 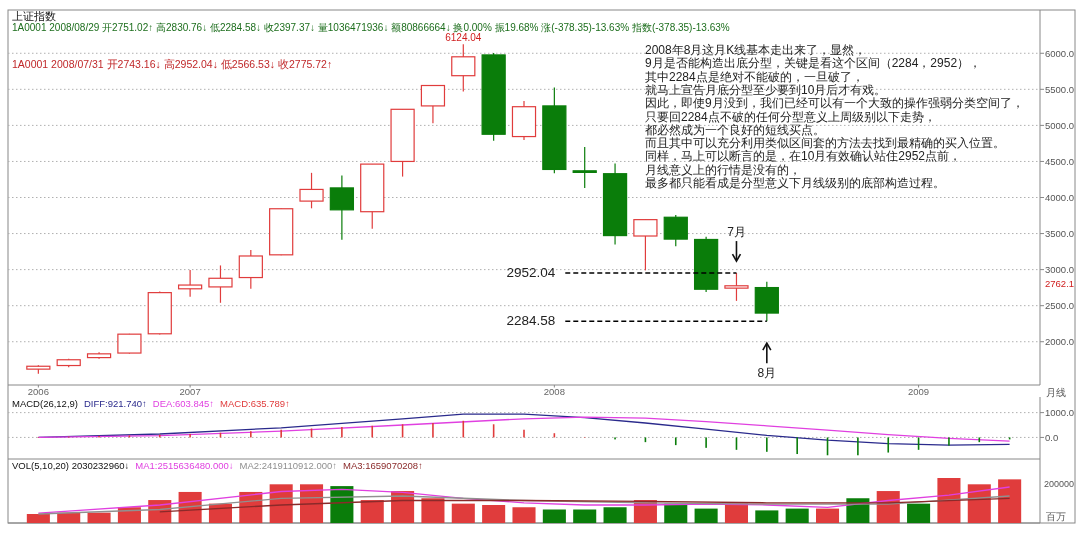 What do you see at coordinates (1060, 283) in the screenshot?
I see `text: 2762.1` at bounding box center [1060, 283].